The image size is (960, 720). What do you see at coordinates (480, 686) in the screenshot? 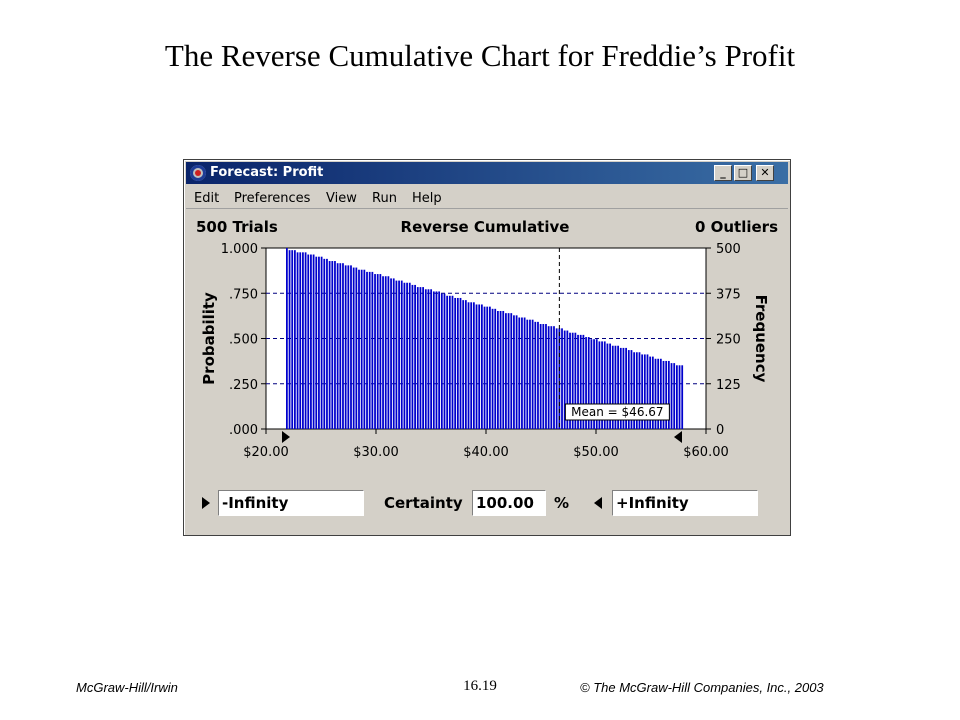
I see `slide-number: 16.19` at bounding box center [480, 686].